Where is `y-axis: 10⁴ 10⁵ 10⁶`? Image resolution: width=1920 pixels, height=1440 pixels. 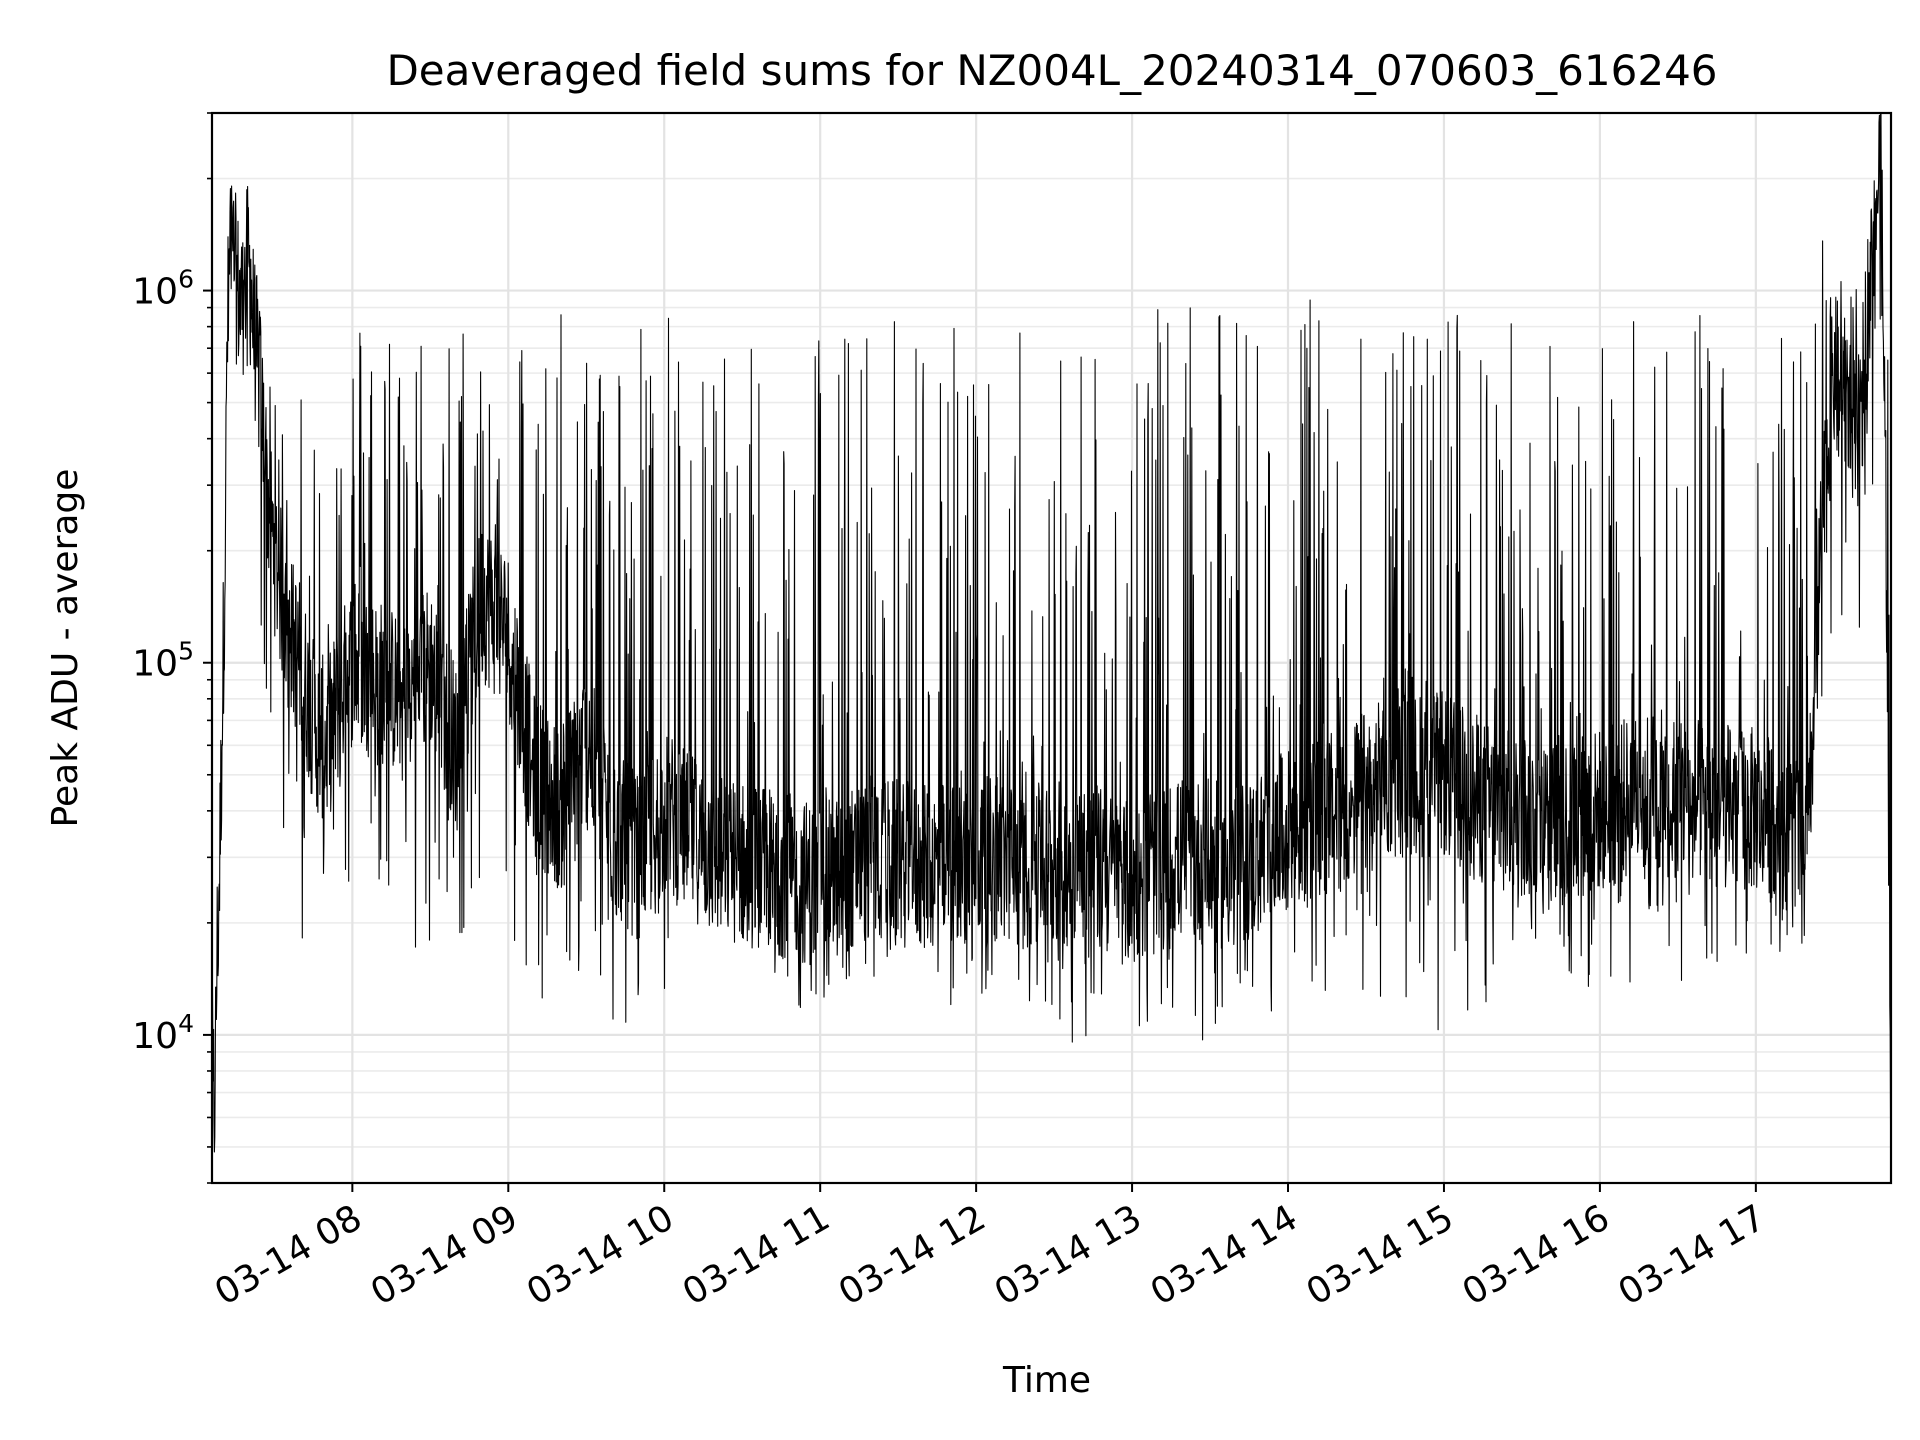
y-axis: 10⁴ 10⁵ 10⁶ is located at coordinates (172, 648).